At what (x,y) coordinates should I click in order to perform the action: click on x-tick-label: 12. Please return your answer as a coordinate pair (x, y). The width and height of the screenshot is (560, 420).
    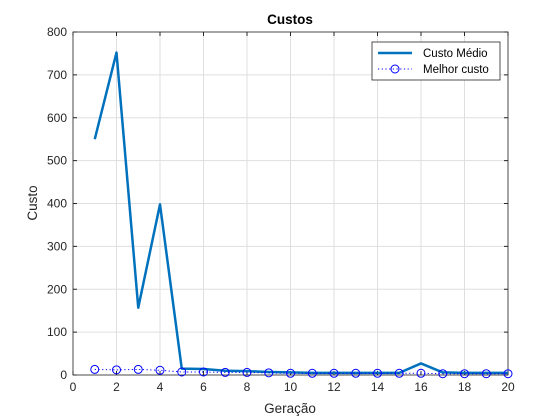
    Looking at the image, I should click on (334, 387).